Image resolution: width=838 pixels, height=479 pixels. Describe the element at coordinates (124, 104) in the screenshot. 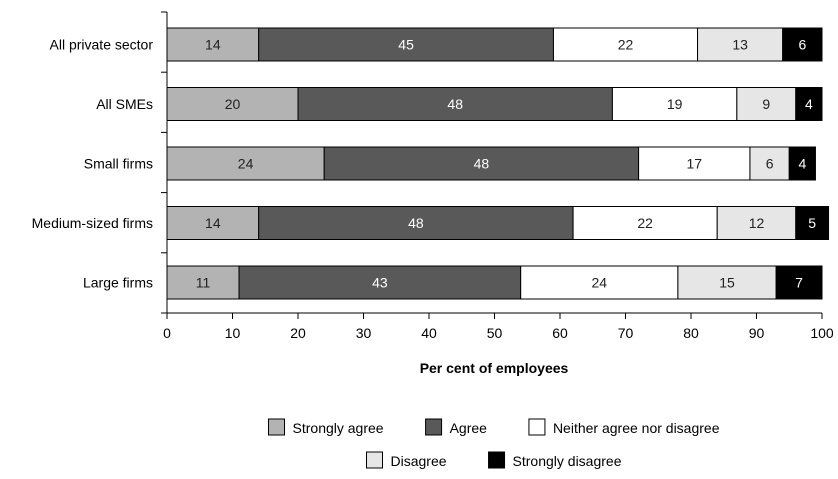

I see `category-label: All SMEs` at that location.